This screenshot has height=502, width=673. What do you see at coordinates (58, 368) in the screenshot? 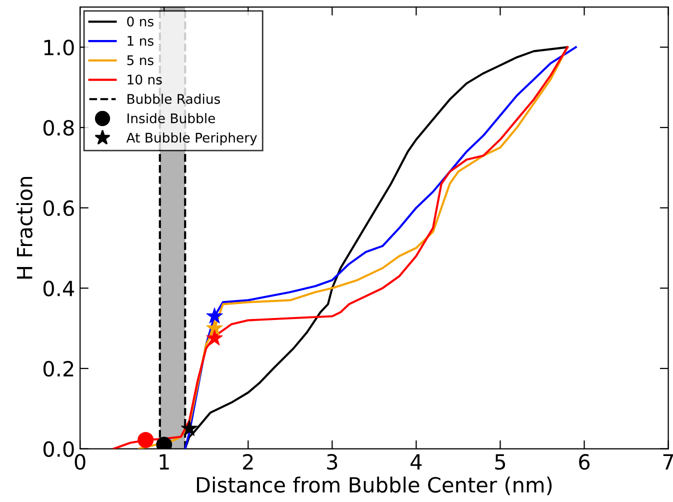
I see `y-tick-label: 0.2` at bounding box center [58, 368].